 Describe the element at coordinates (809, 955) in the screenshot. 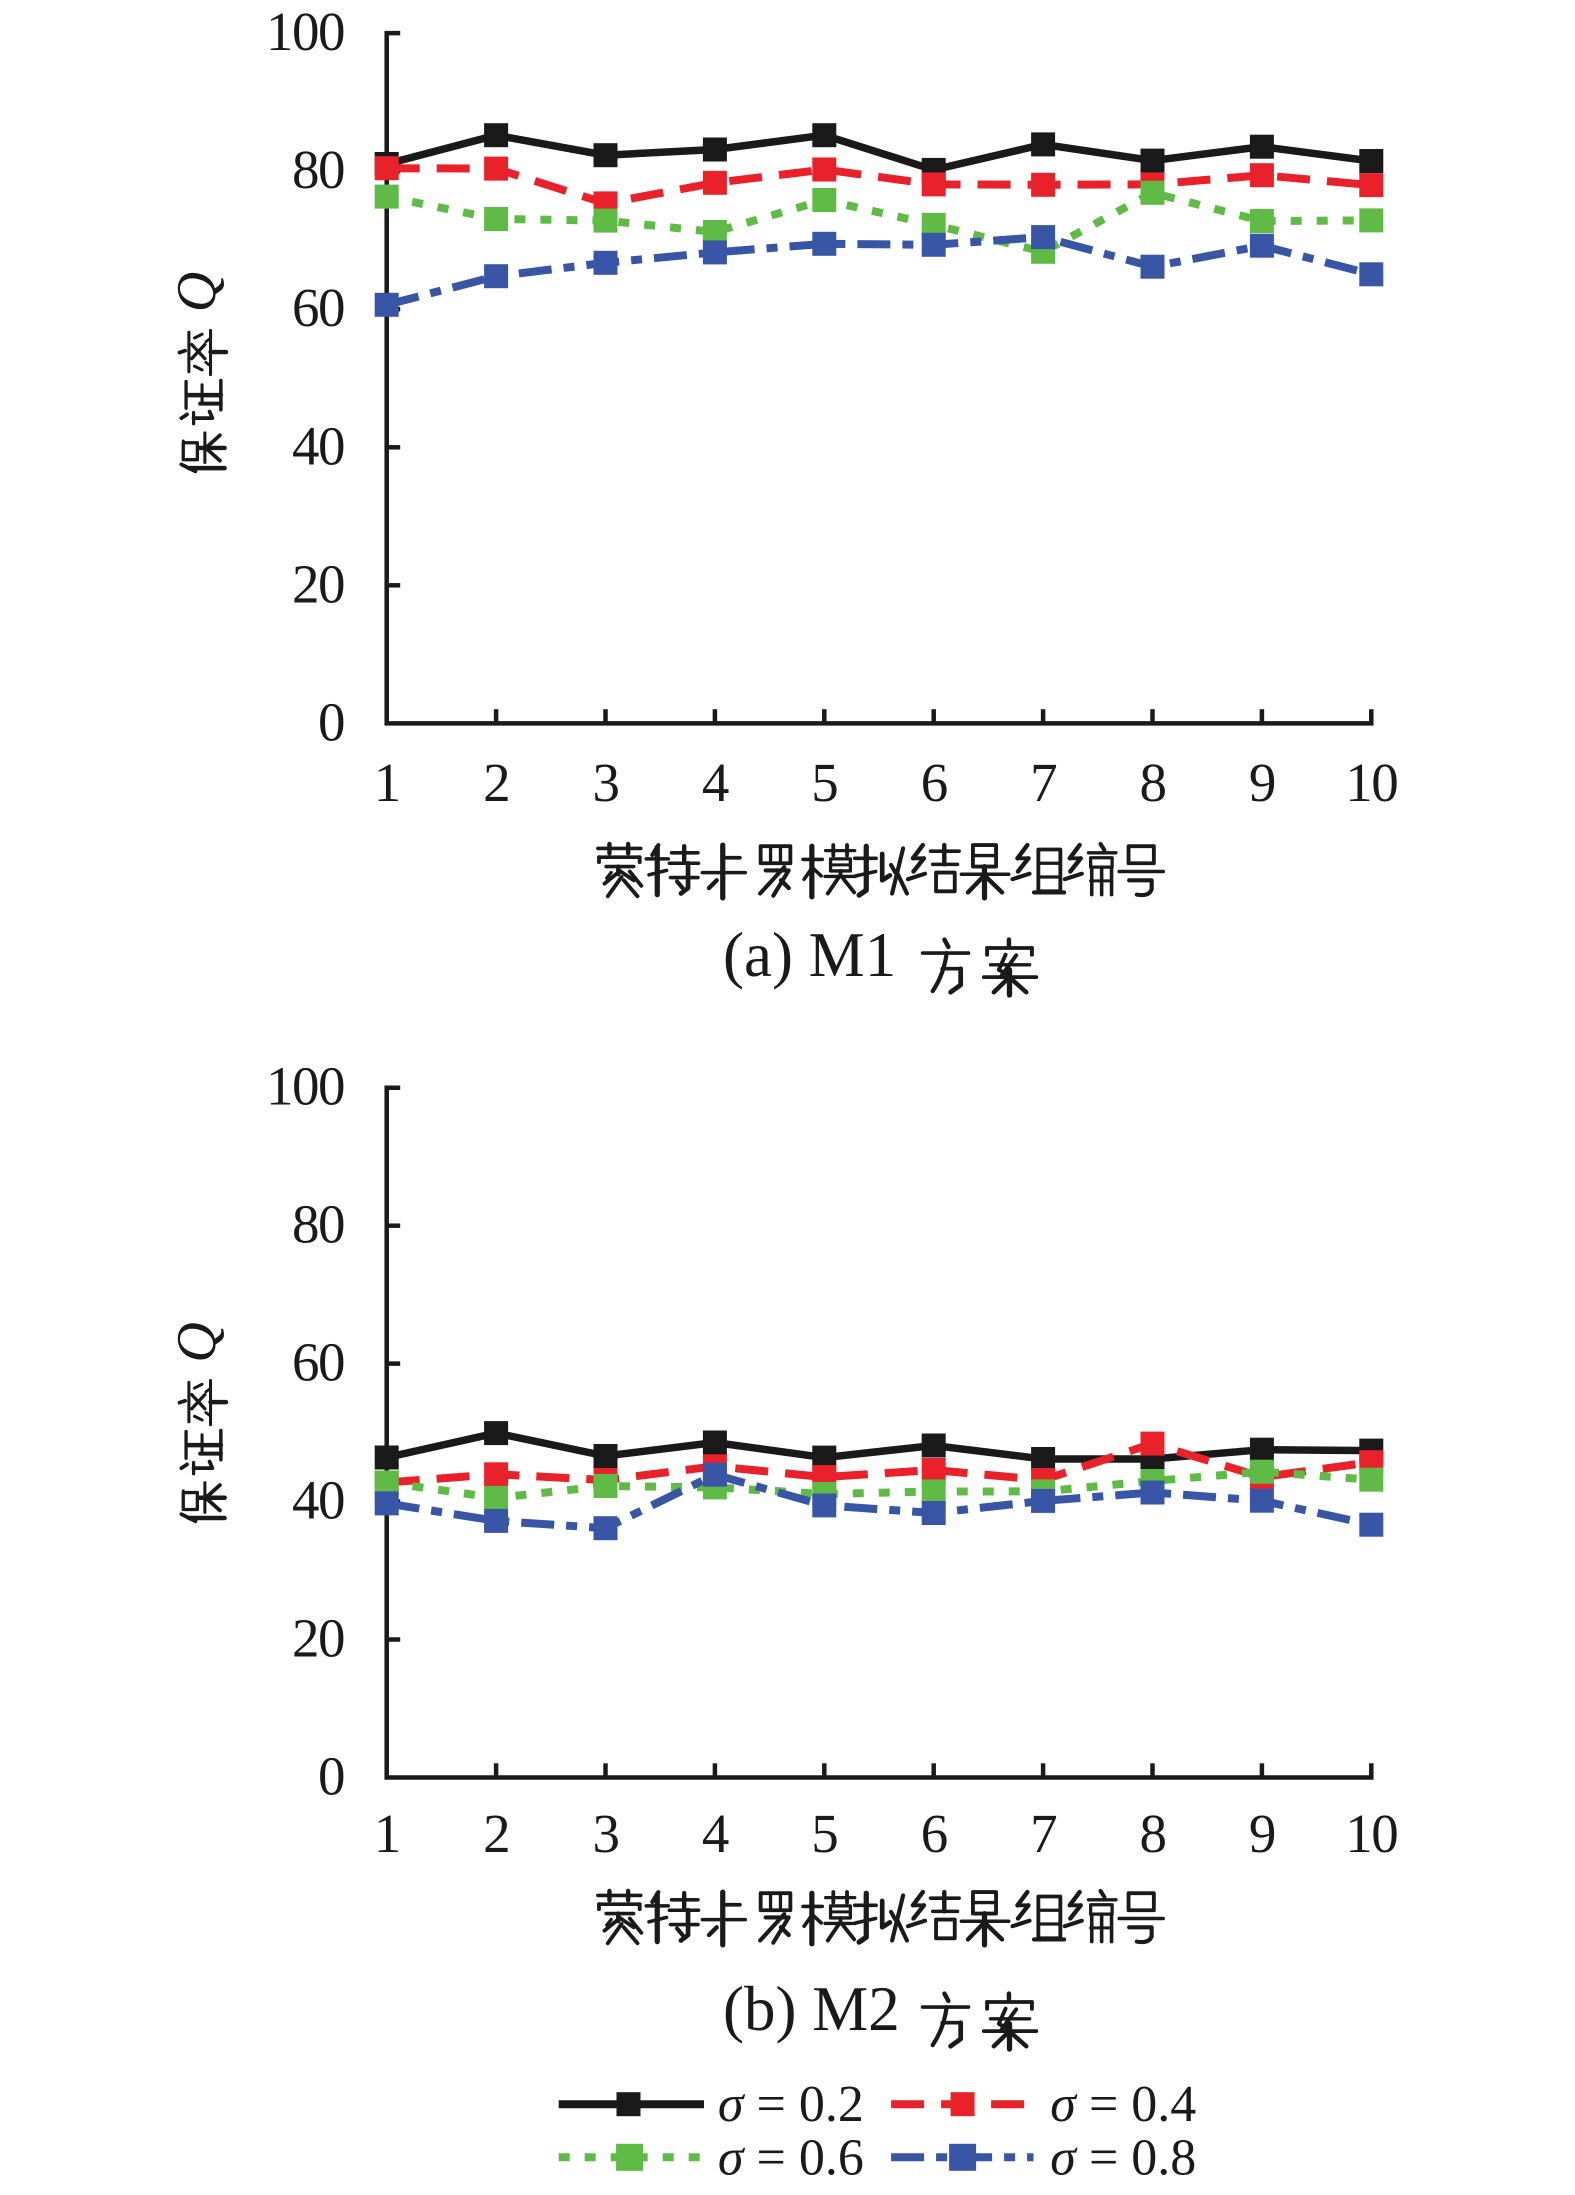

I see `svg-text: (a) M1` at that location.